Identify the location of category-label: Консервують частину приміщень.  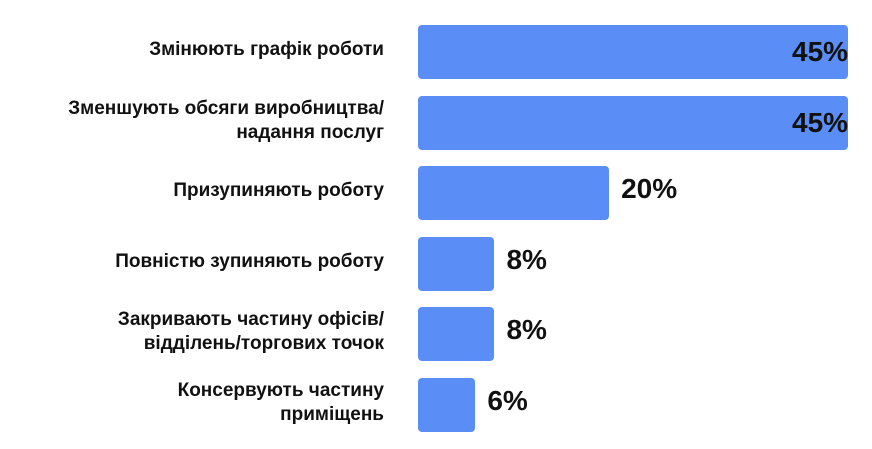
(280, 402).